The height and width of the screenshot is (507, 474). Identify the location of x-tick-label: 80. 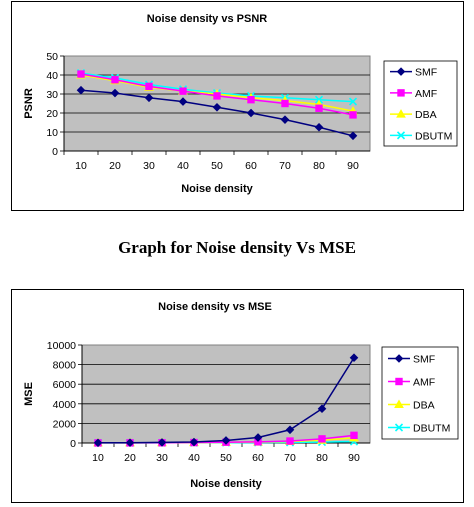
(319, 166).